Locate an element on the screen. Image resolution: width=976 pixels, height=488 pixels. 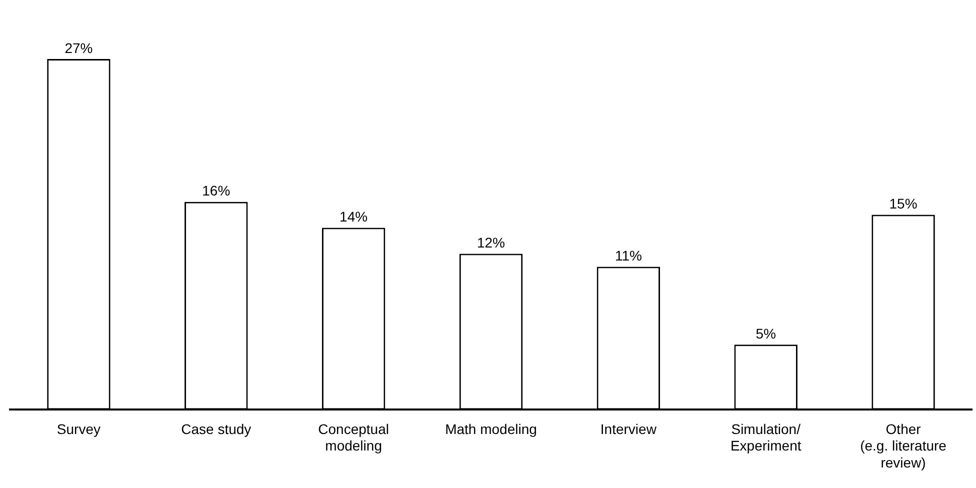
x-tick-label: Conceptual modeling is located at coordinates (353, 437).